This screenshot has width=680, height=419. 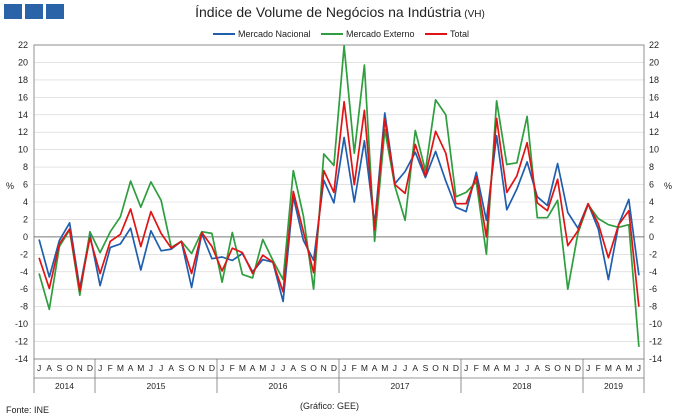 I want to click on y-tick-label-right: 14, so click(x=654, y=115).